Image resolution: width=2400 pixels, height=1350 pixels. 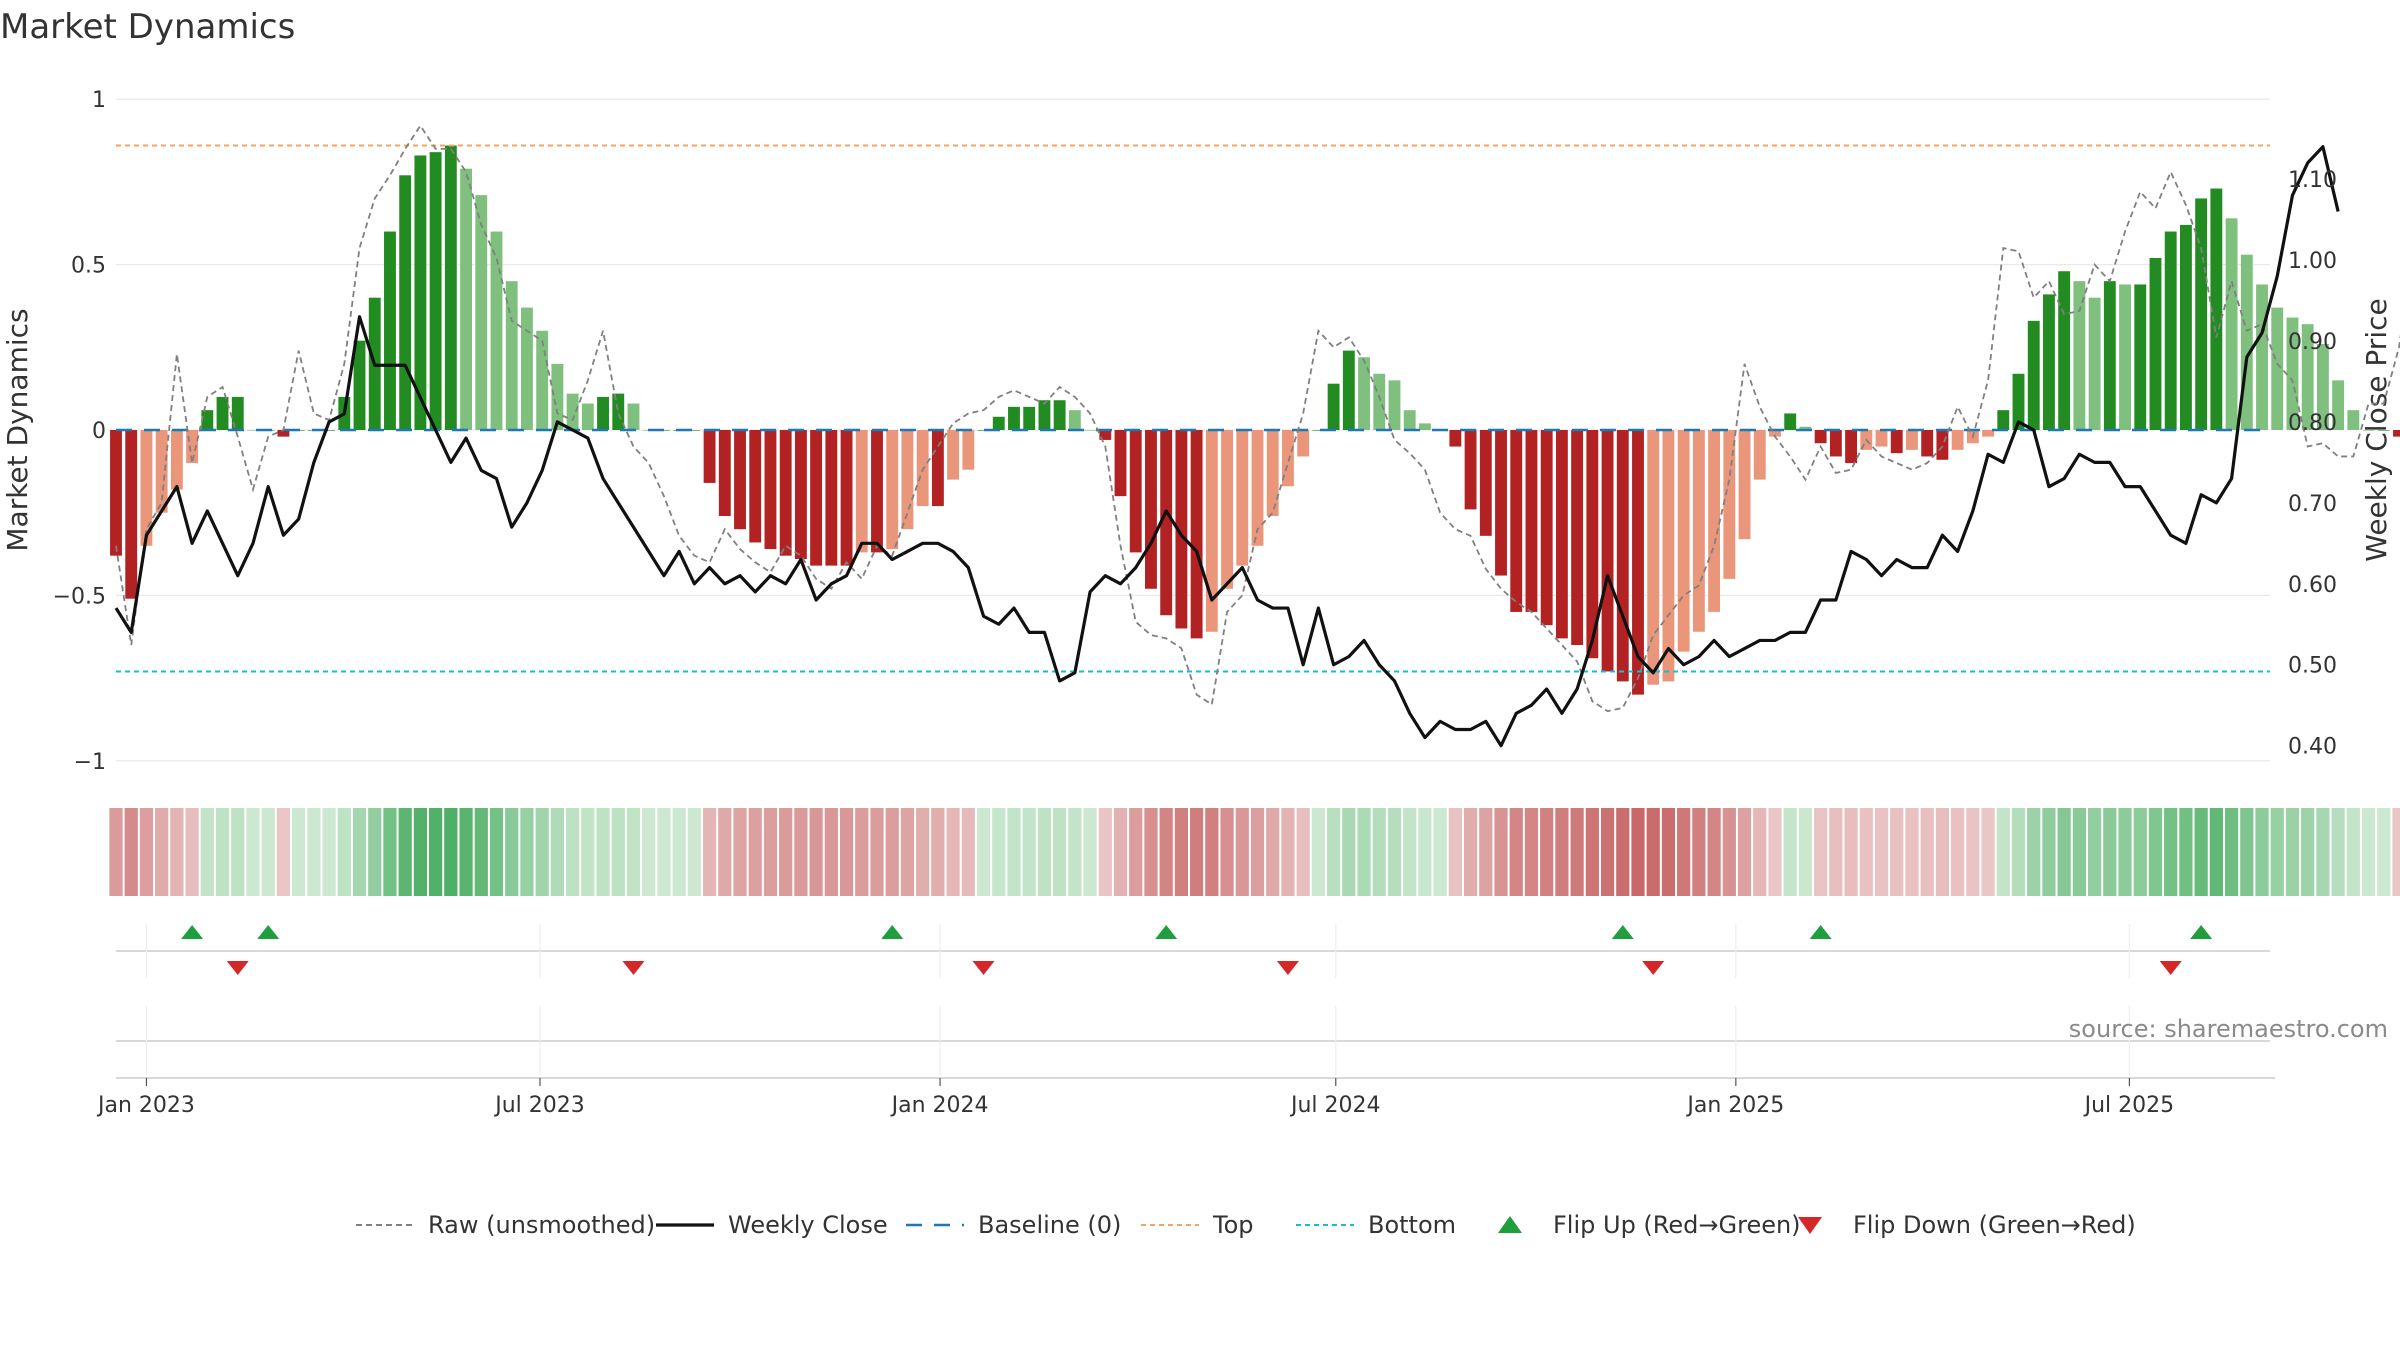 What do you see at coordinates (2312, 261) in the screenshot?
I see `y2-tick-label: 1.00` at bounding box center [2312, 261].